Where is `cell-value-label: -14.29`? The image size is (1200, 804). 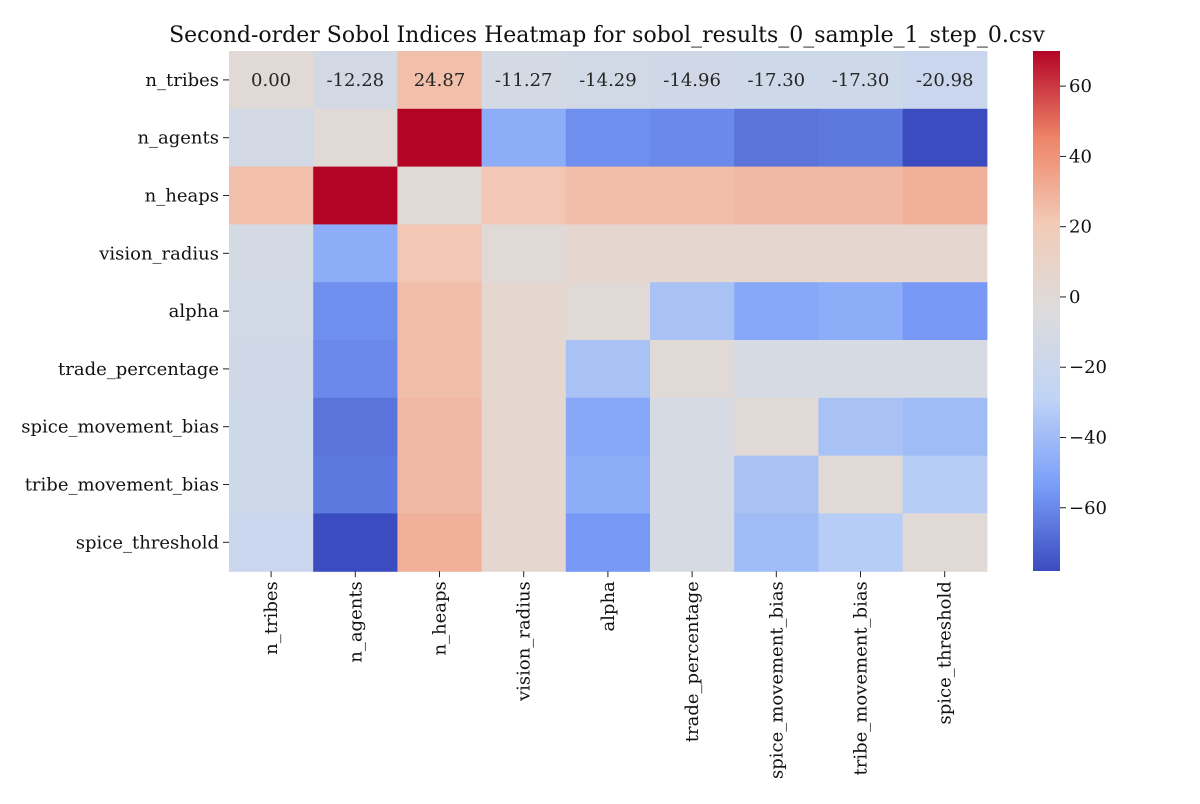 cell-value-label: -14.29 is located at coordinates (608, 80).